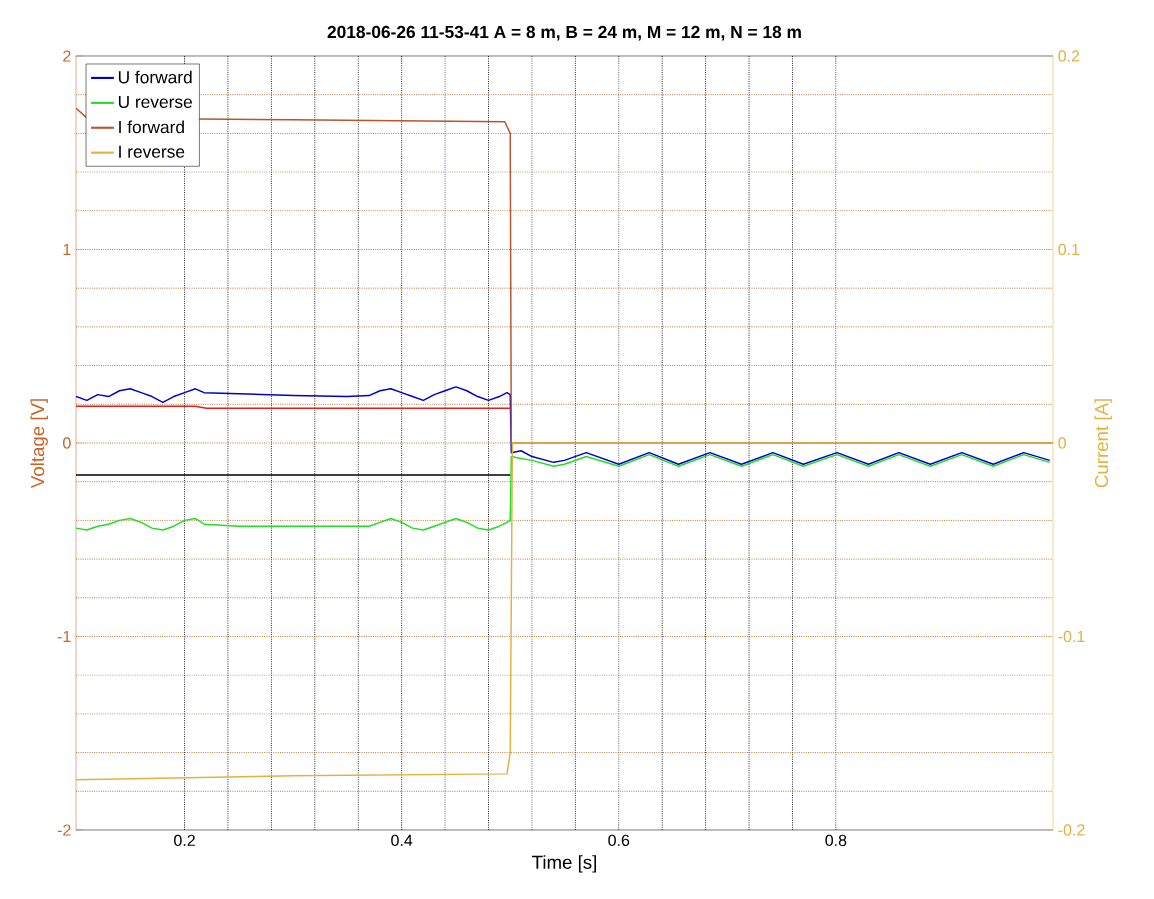 This screenshot has height=899, width=1154. I want to click on y2-tick-label: -0.1, so click(1071, 636).